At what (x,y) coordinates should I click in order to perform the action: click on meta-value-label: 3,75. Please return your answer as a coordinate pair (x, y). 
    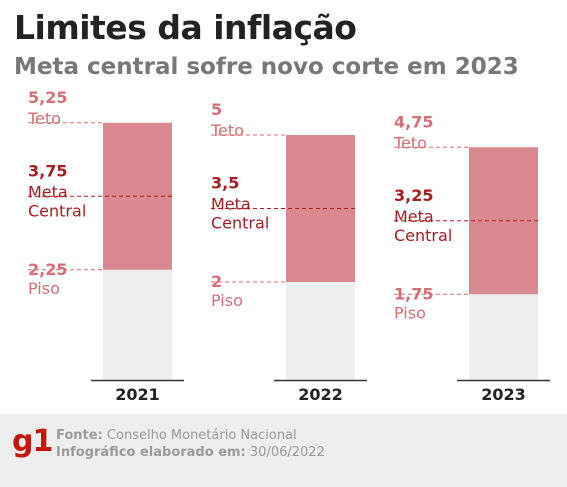
    Looking at the image, I should click on (47, 170).